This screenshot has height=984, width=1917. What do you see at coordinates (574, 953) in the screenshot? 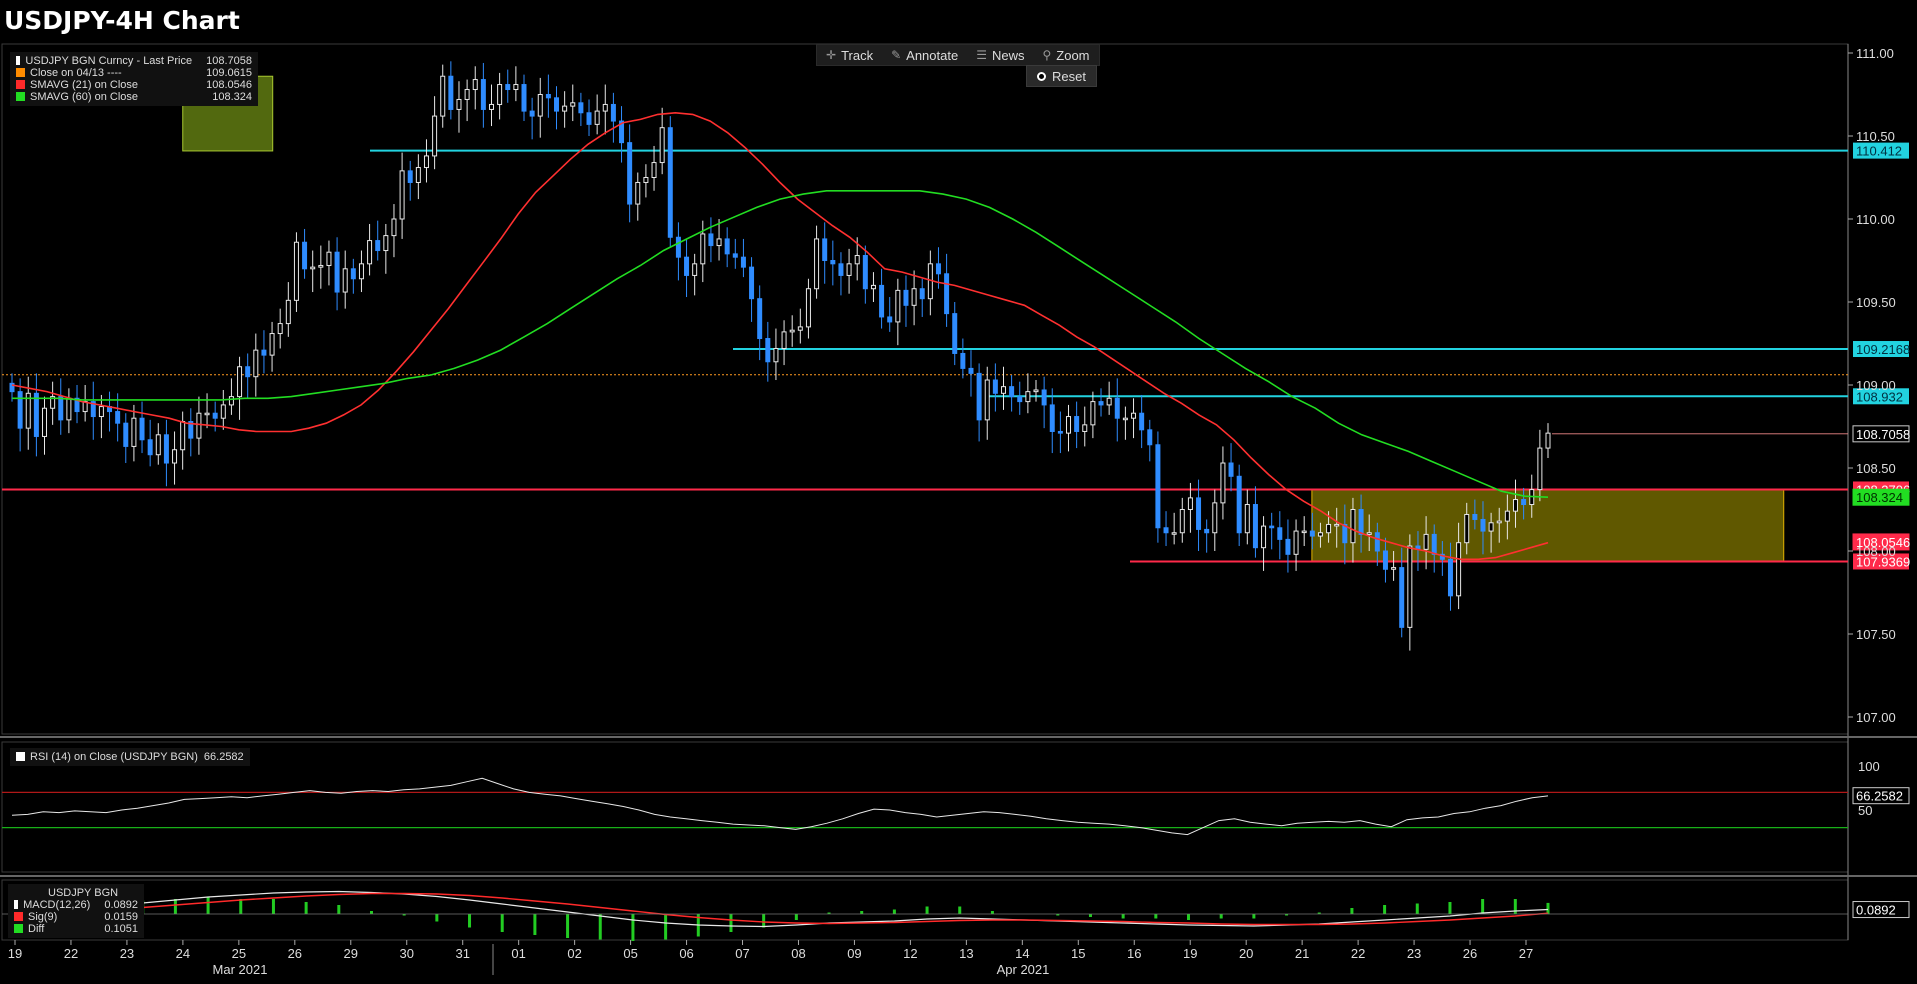
I see `x-tick-label: 02` at bounding box center [574, 953].